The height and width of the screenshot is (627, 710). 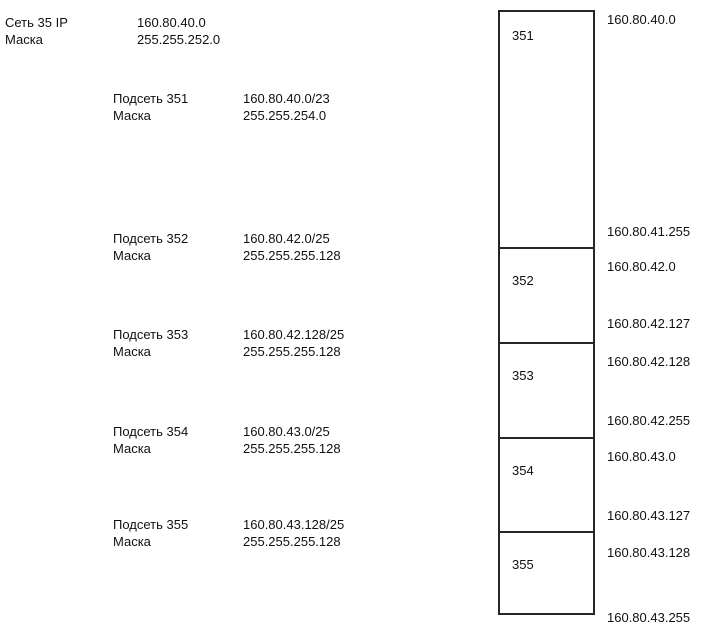 I want to click on subnet-box-label: 352, so click(x=523, y=280).